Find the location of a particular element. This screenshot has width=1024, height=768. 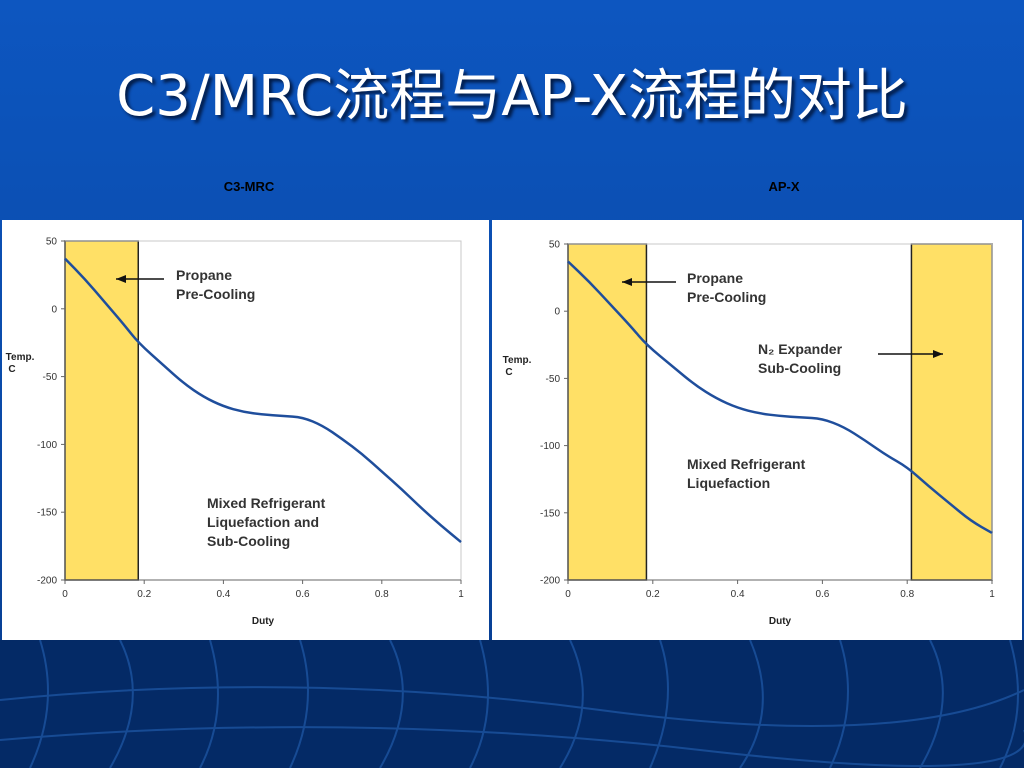

slide-title: C3/MRC流程与AP-X流程的对比 is located at coordinates (512, 96).